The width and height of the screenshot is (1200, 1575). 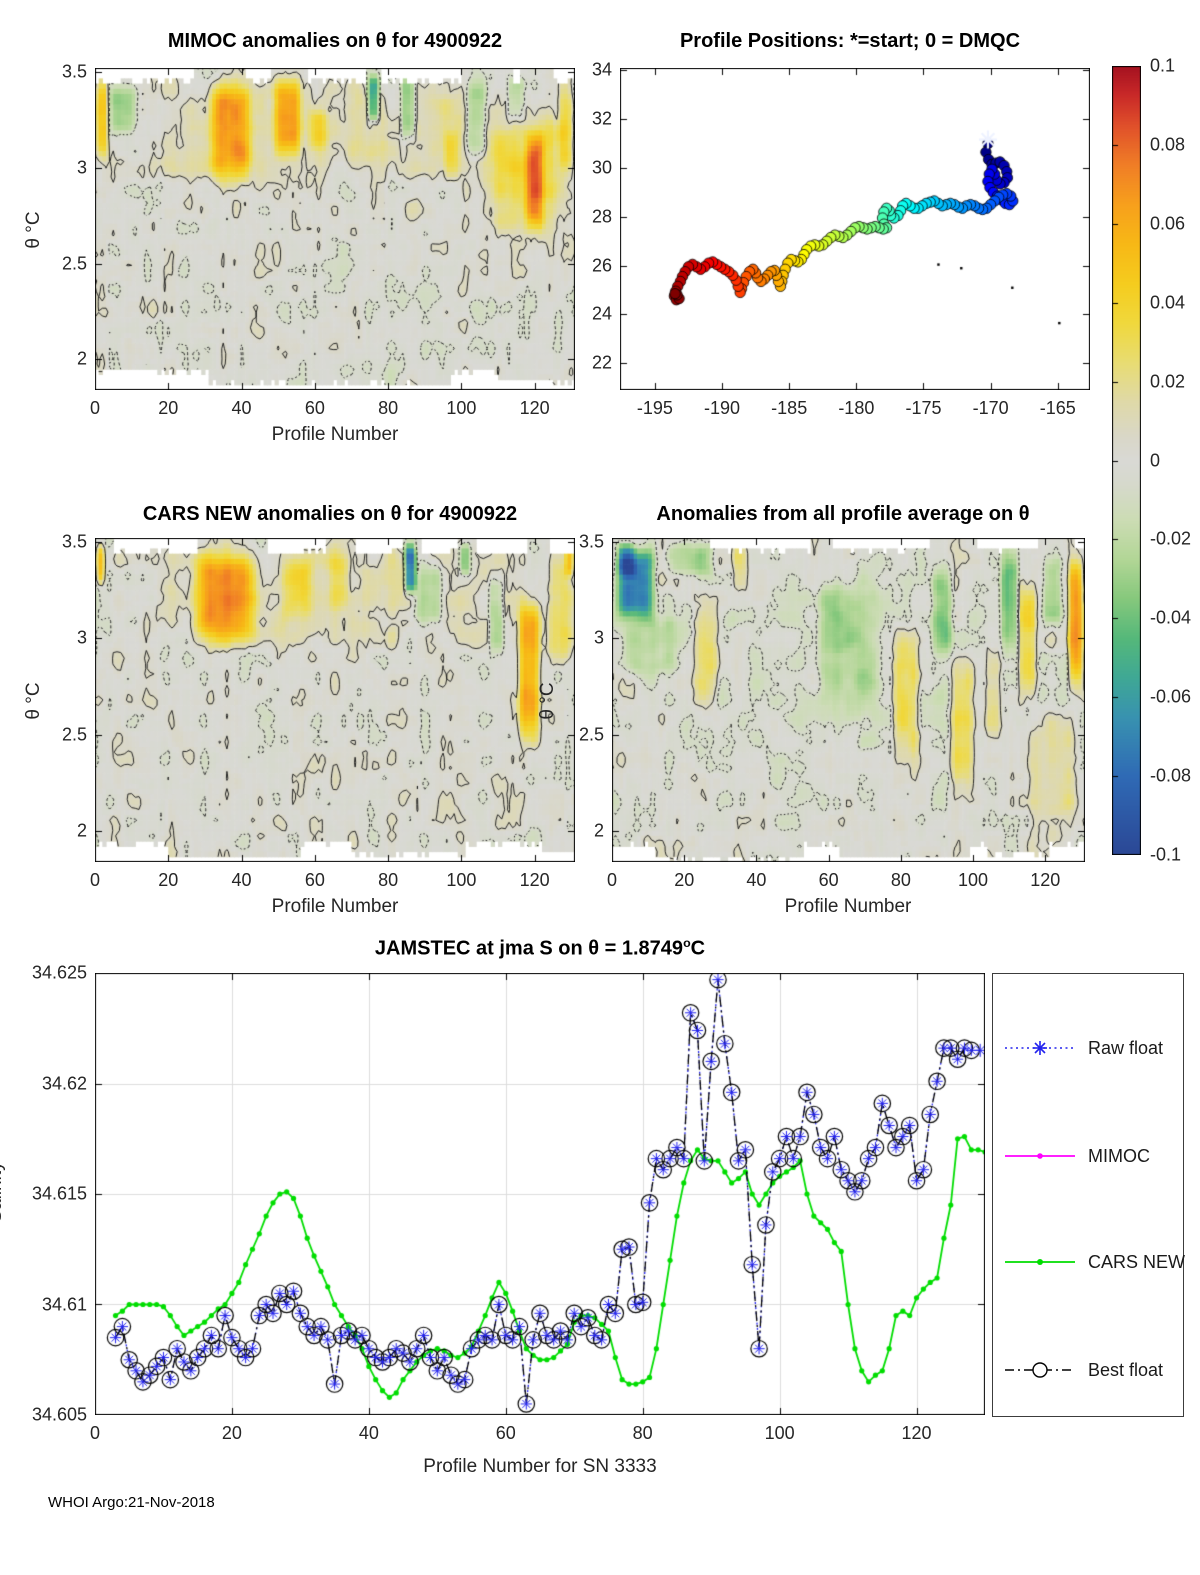 I want to click on tick-label: -190, so click(x=722, y=408).